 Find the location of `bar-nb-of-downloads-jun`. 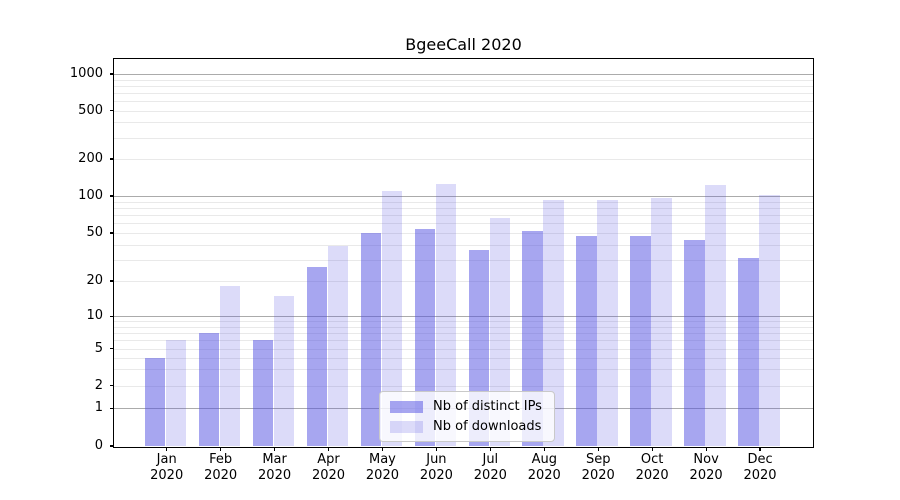

bar-nb-of-downloads-jun is located at coordinates (446, 315).